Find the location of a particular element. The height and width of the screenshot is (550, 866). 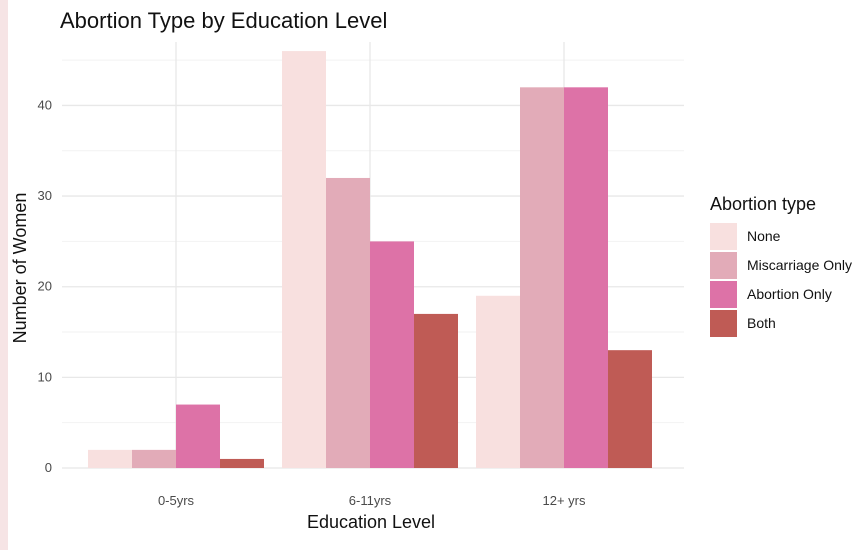

bar-both-12plus-yrs is located at coordinates (630, 409).